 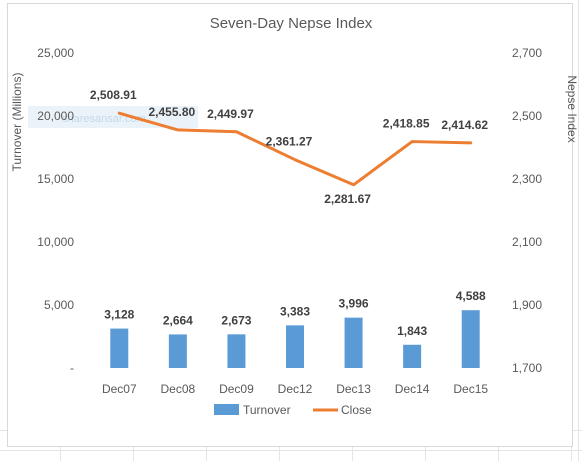 What do you see at coordinates (55, 242) in the screenshot?
I see `left-tick-label: 10,000` at bounding box center [55, 242].